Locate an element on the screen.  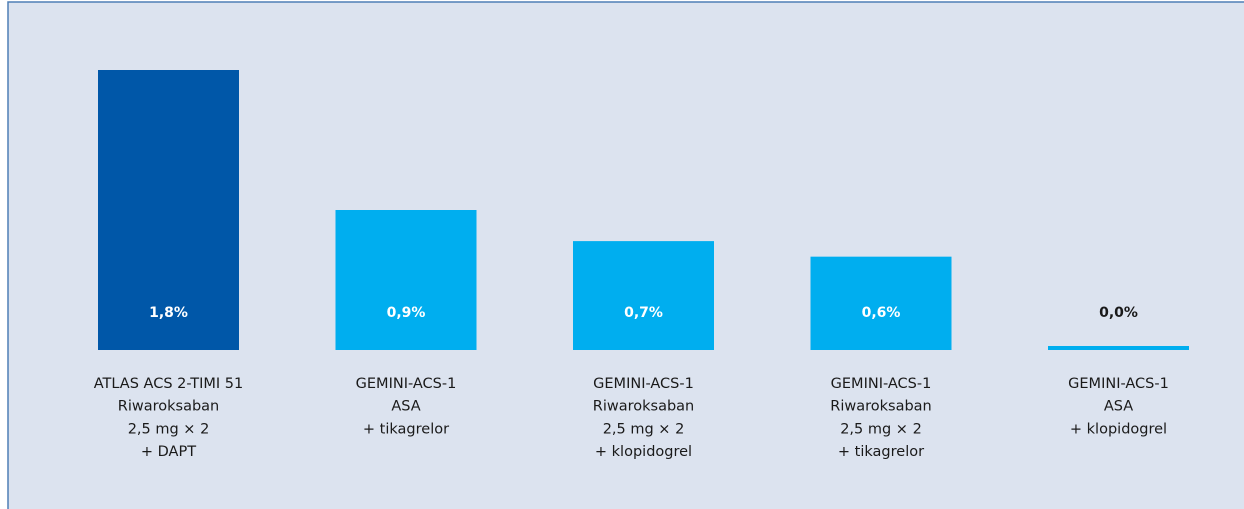
value-label: 0,7% is located at coordinates (643, 313).